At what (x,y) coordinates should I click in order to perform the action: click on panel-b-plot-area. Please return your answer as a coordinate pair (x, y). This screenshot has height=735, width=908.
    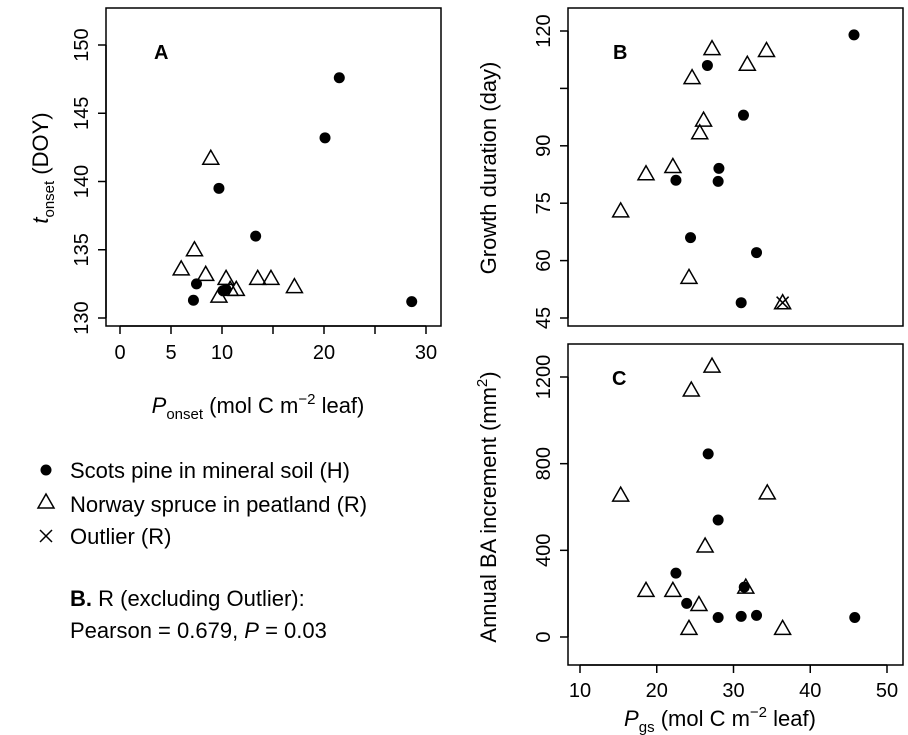
    Looking at the image, I should click on (735, 169).